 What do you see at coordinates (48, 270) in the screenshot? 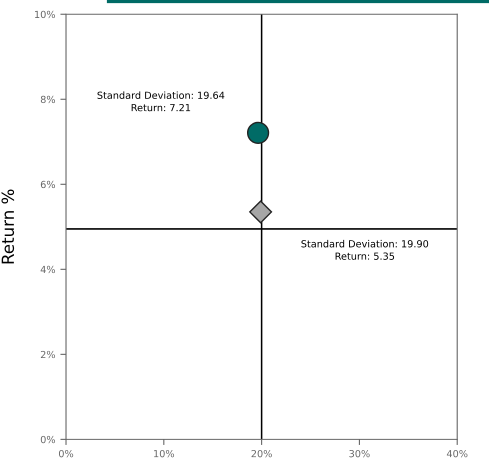
I see `y-tick-label: 4%` at bounding box center [48, 270].